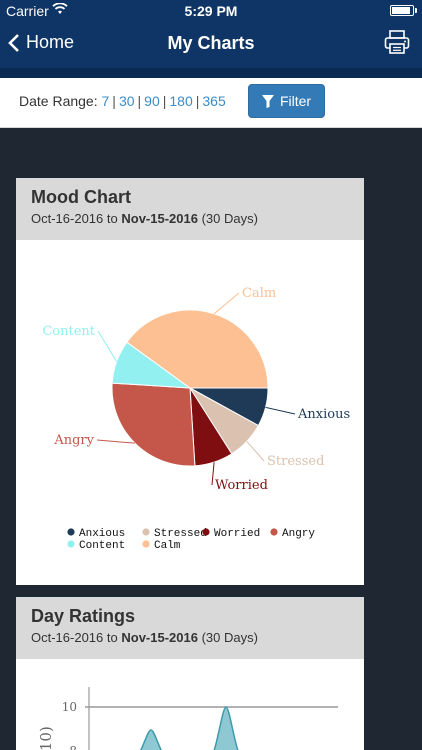 The image size is (422, 750). What do you see at coordinates (295, 461) in the screenshot?
I see `pie-label-stressed: Stressed` at bounding box center [295, 461].